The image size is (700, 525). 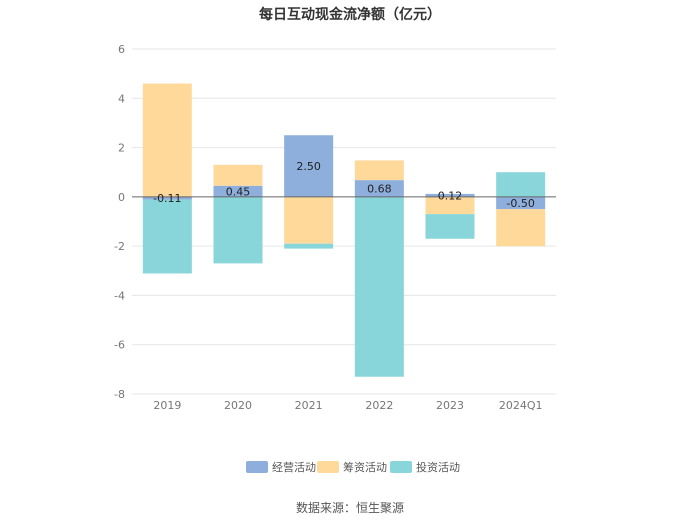 What do you see at coordinates (438, 467) in the screenshot?
I see `legend-label: 投资活动` at bounding box center [438, 467].